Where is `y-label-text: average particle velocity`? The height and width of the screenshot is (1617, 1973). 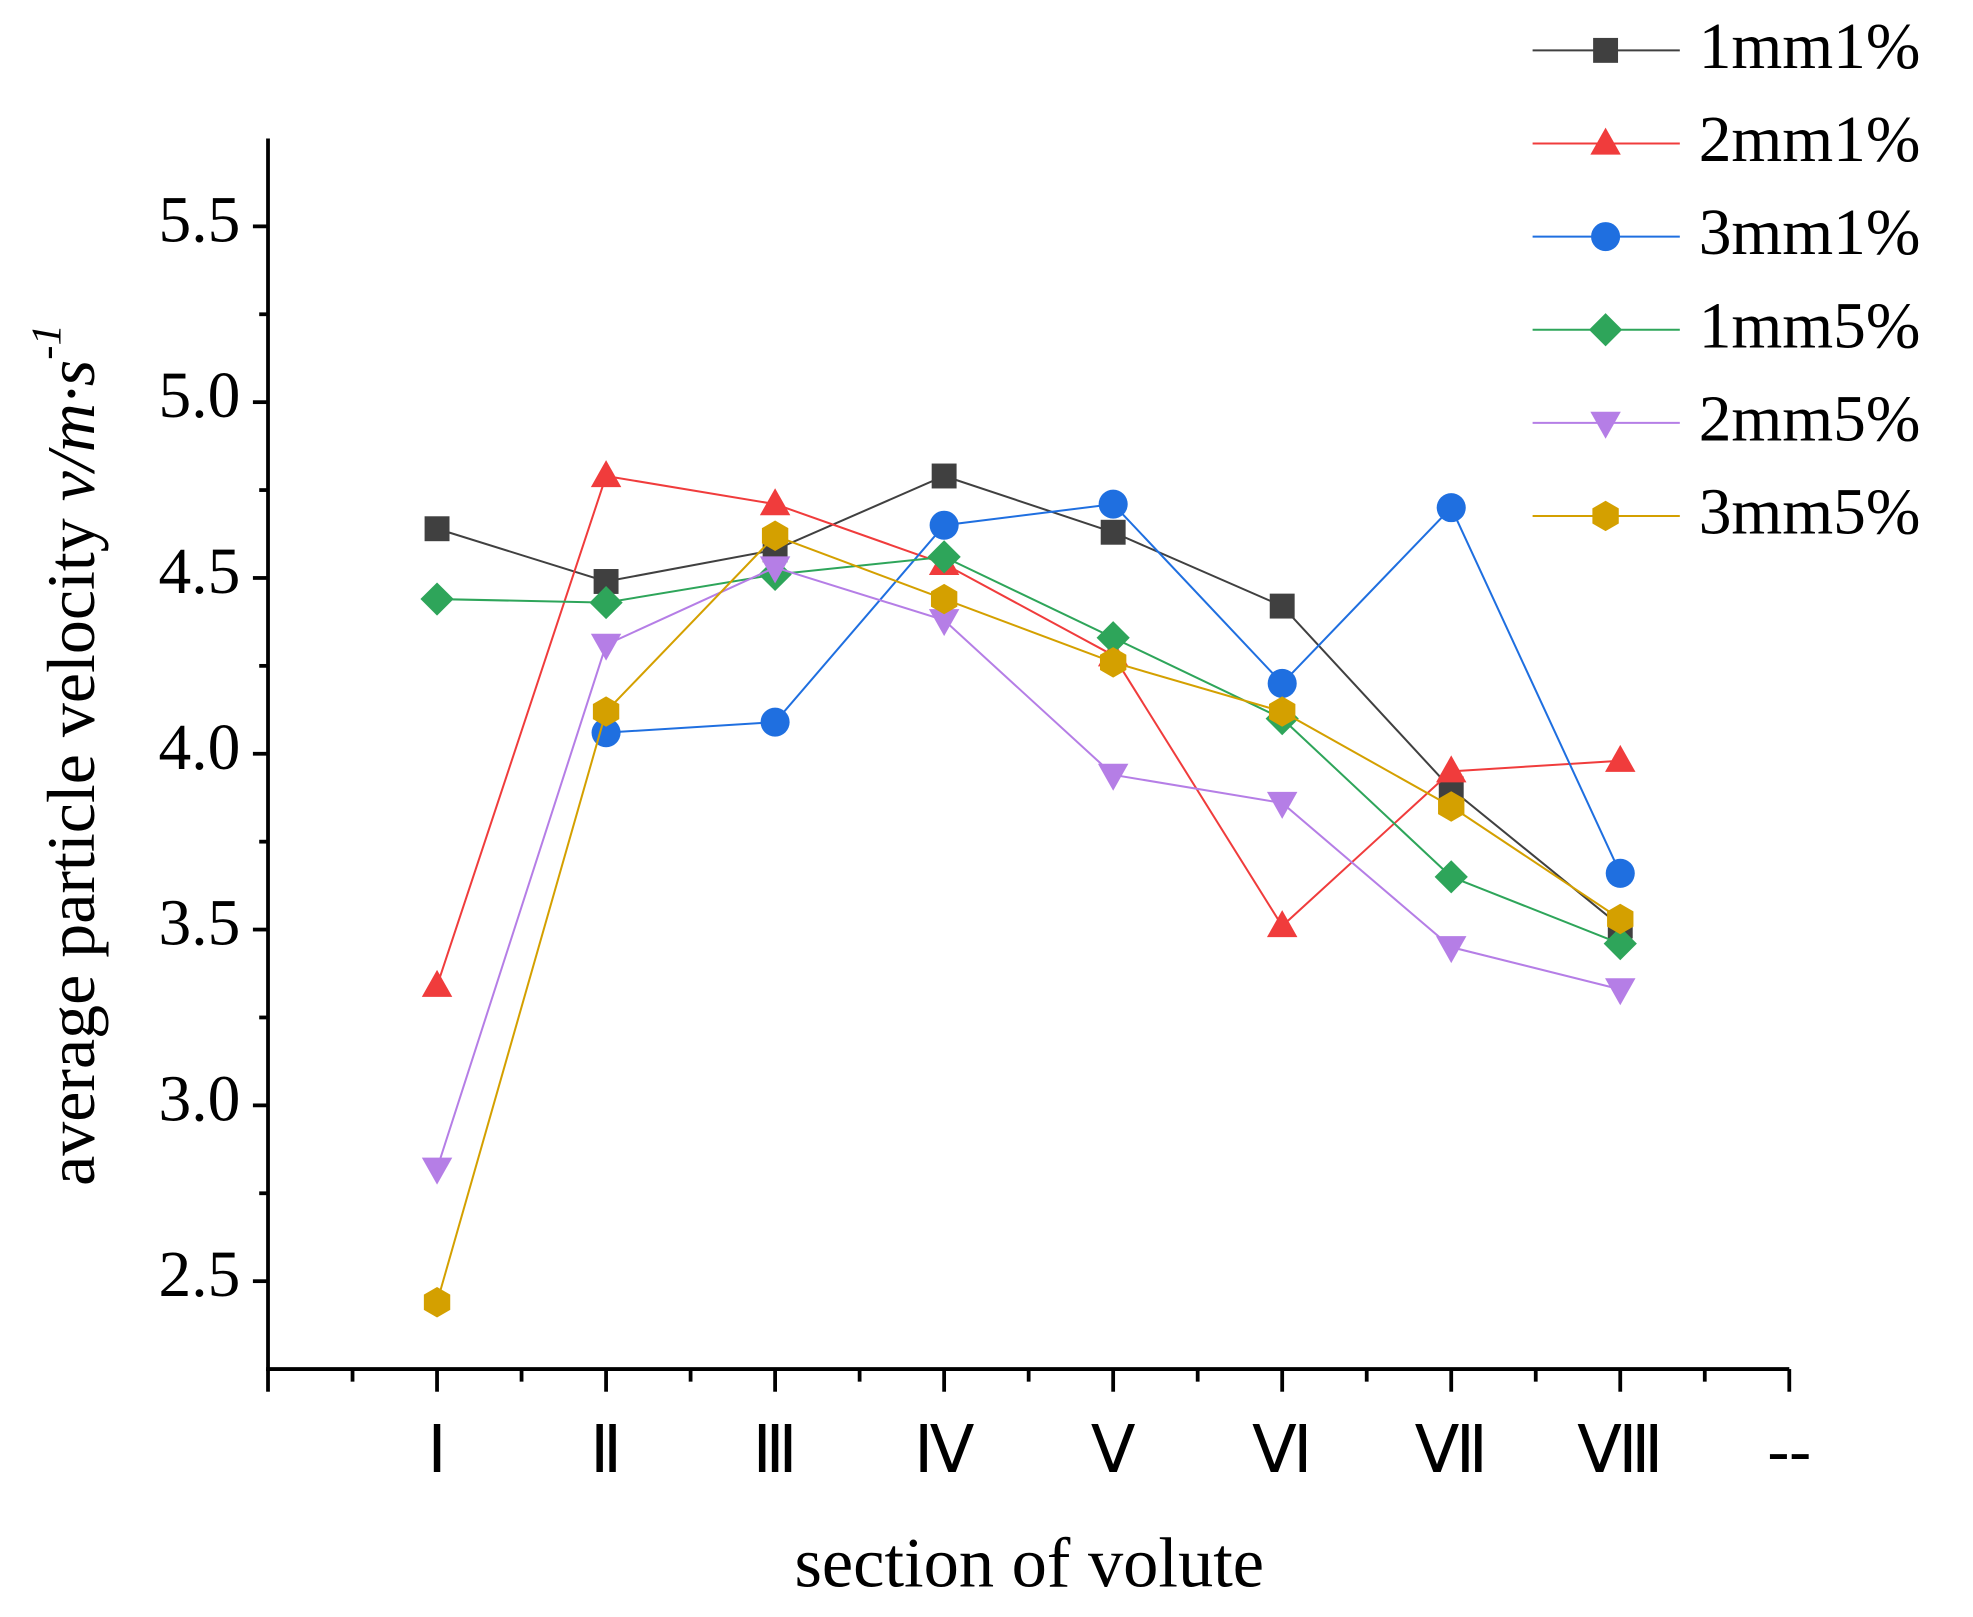 y-label-text: average particle velocity is located at coordinates (71, 852).